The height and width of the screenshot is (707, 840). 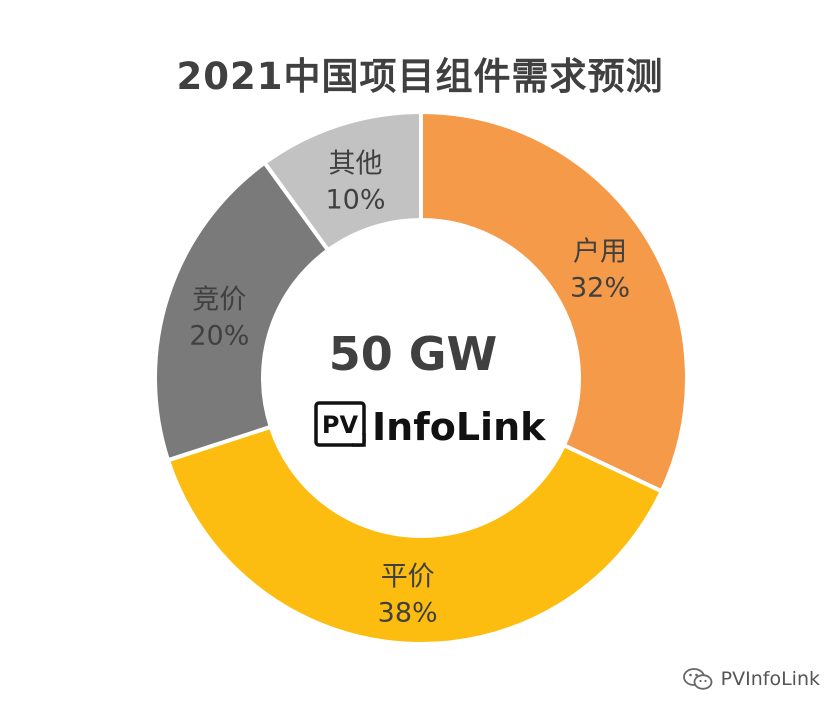 What do you see at coordinates (600, 287) in the screenshot?
I see `slice-value-0: 32%` at bounding box center [600, 287].